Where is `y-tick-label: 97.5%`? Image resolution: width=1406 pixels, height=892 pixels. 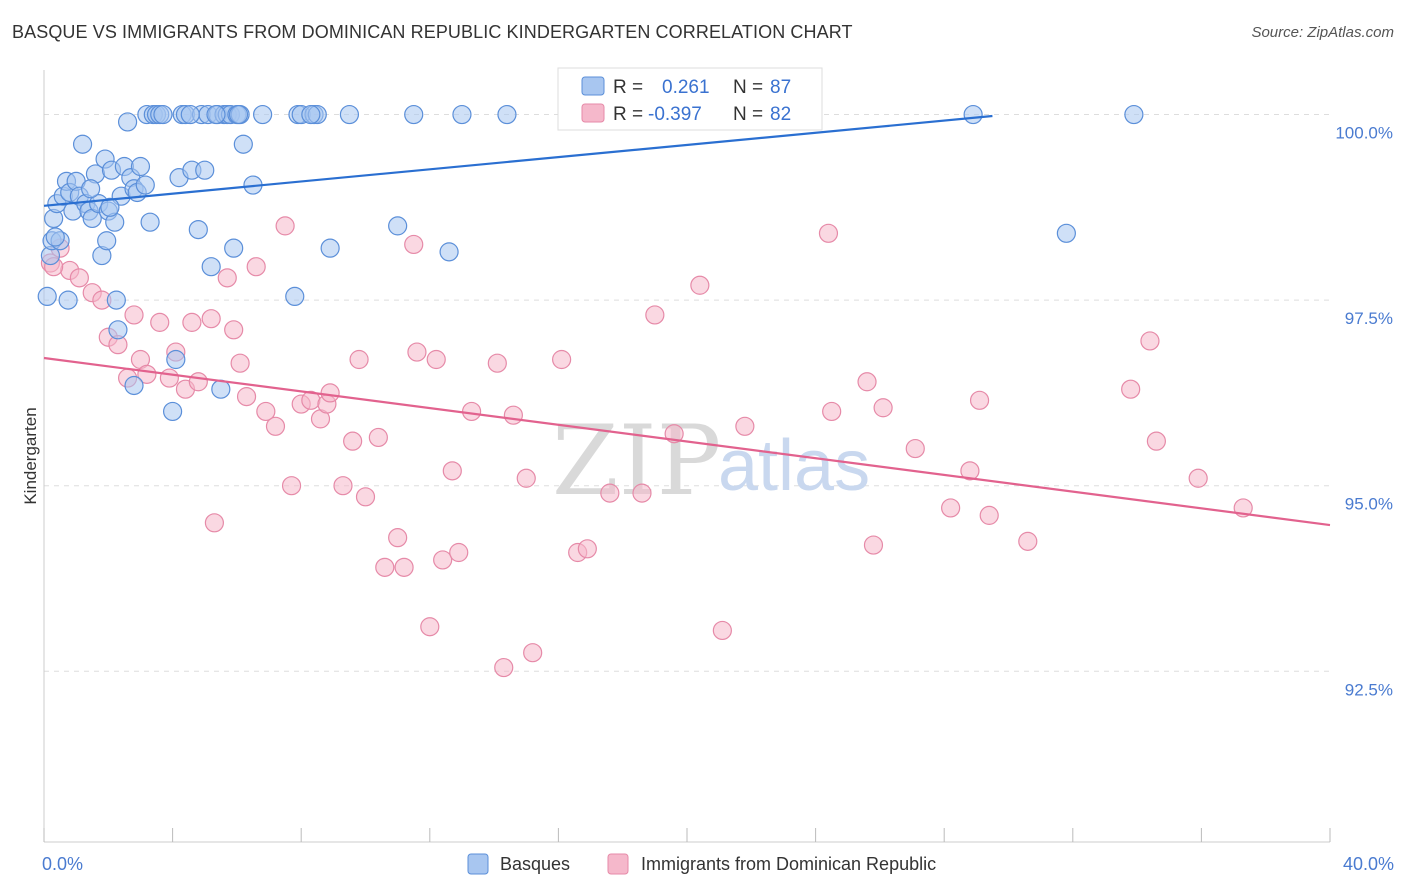
y-tick-label: 97.5% is located at coordinates (1369, 318).